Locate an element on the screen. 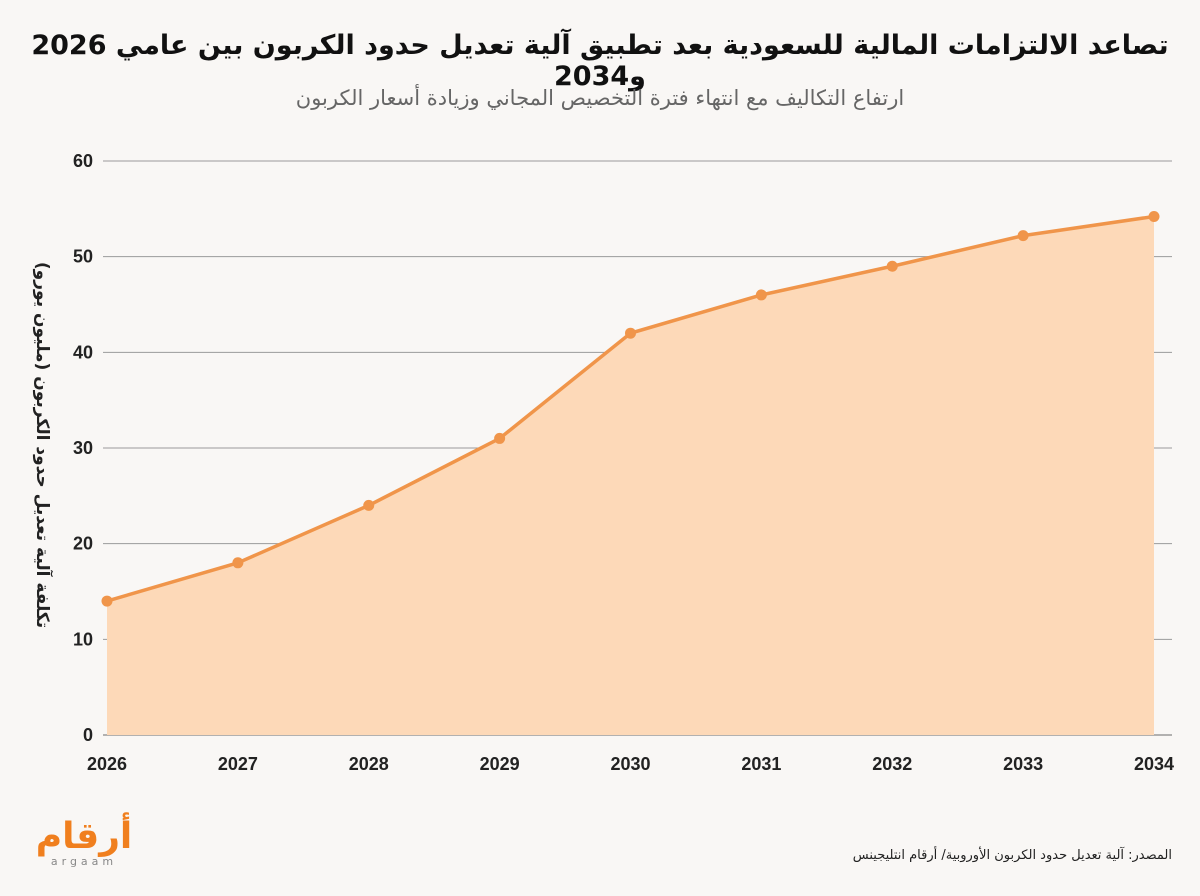  y-tick-label: 50 is located at coordinates (83, 257).